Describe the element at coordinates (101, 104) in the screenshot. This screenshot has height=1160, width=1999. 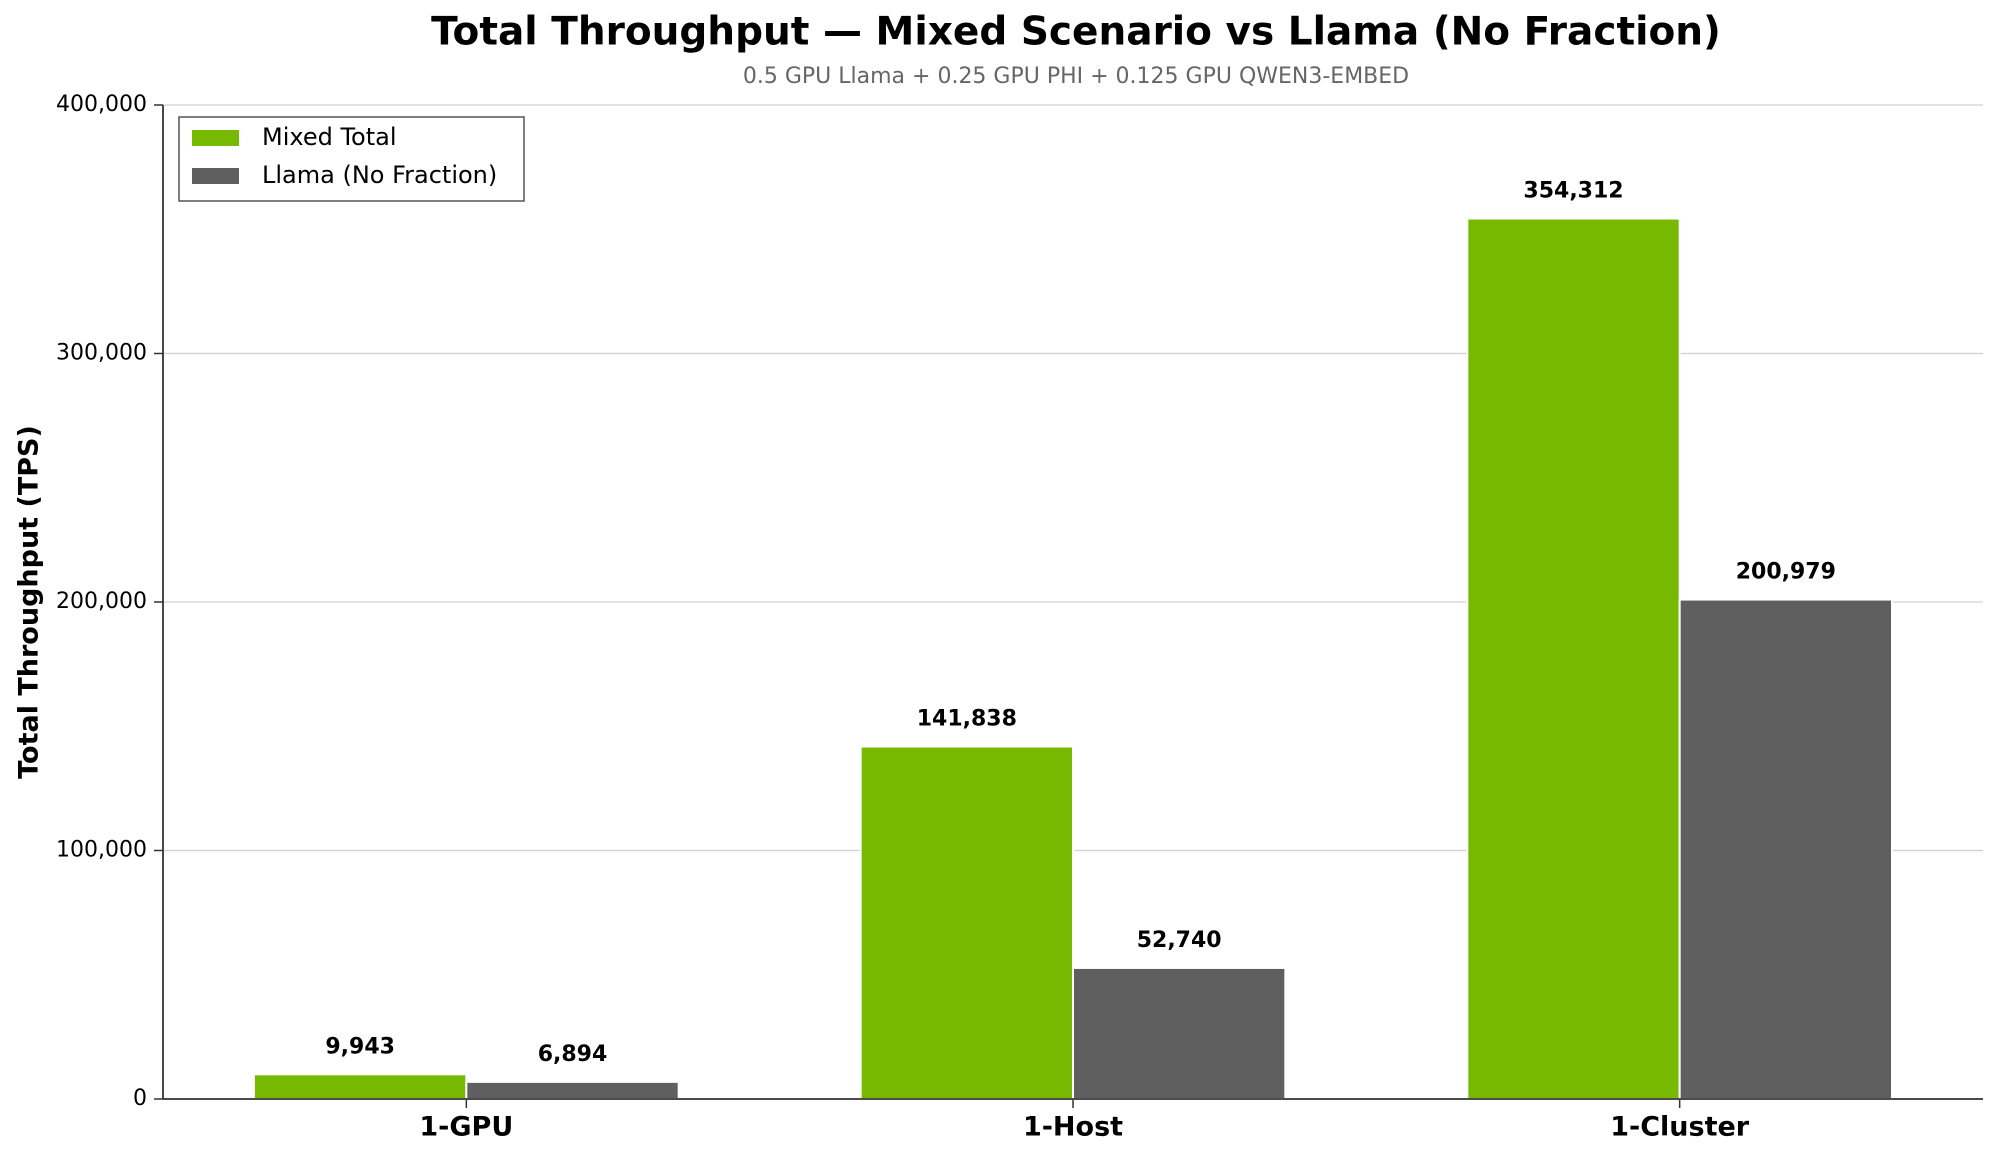
I see `y-tick-label: 400,000` at that location.